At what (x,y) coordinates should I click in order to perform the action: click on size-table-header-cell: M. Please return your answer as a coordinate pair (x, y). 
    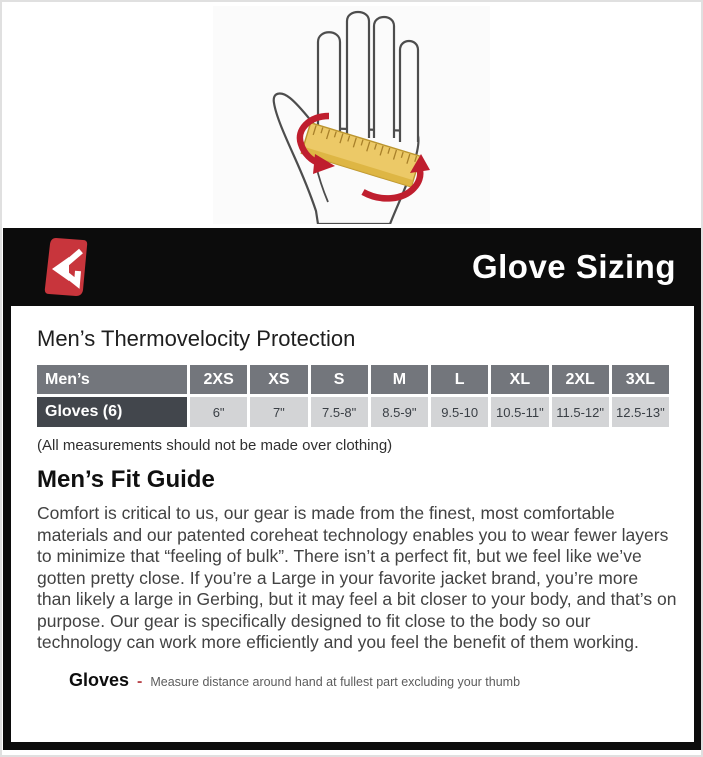
    Looking at the image, I should click on (399, 379).